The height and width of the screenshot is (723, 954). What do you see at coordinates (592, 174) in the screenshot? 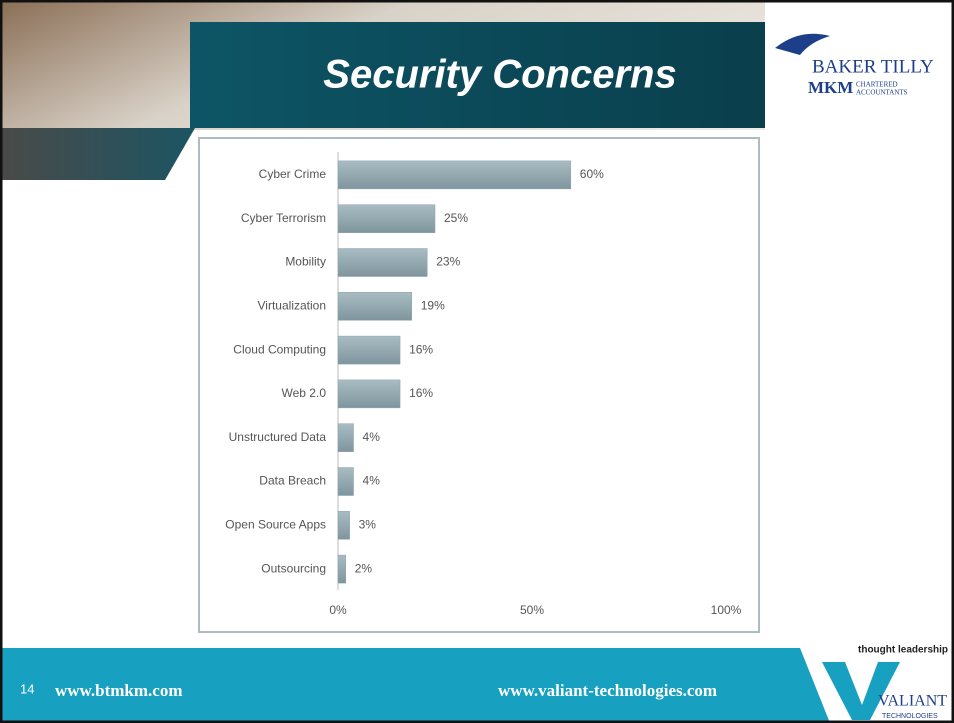
I see `value-label: 60%` at bounding box center [592, 174].